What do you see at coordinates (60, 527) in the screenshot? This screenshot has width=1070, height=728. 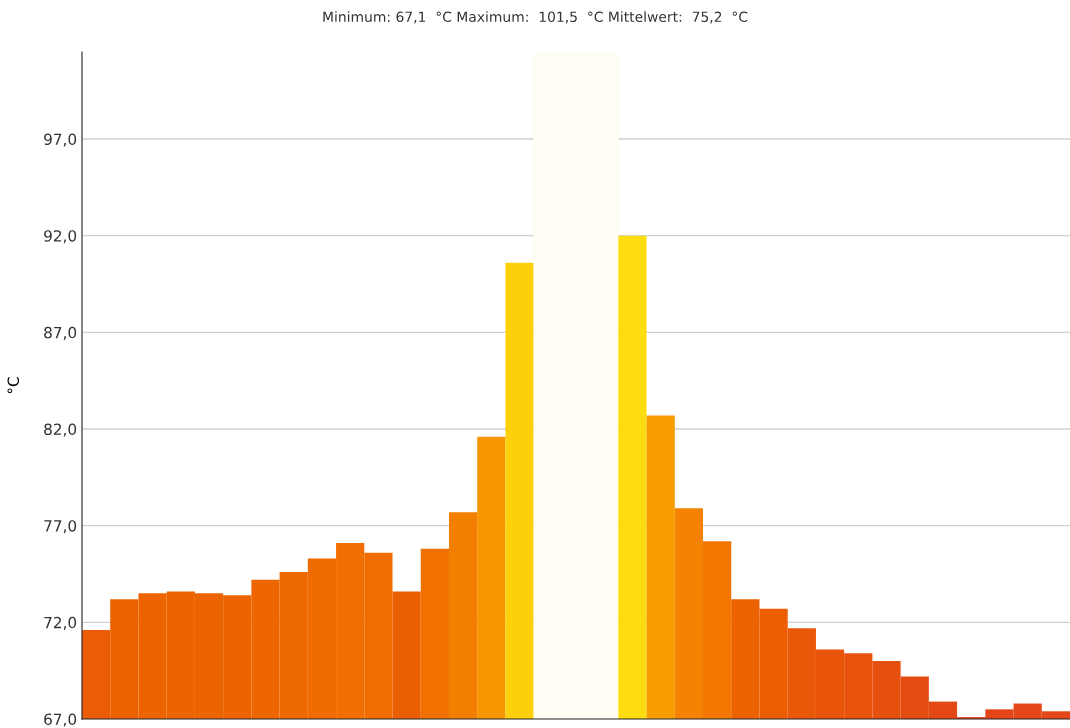 I see `y-tick-label: 77,0` at bounding box center [60, 527].